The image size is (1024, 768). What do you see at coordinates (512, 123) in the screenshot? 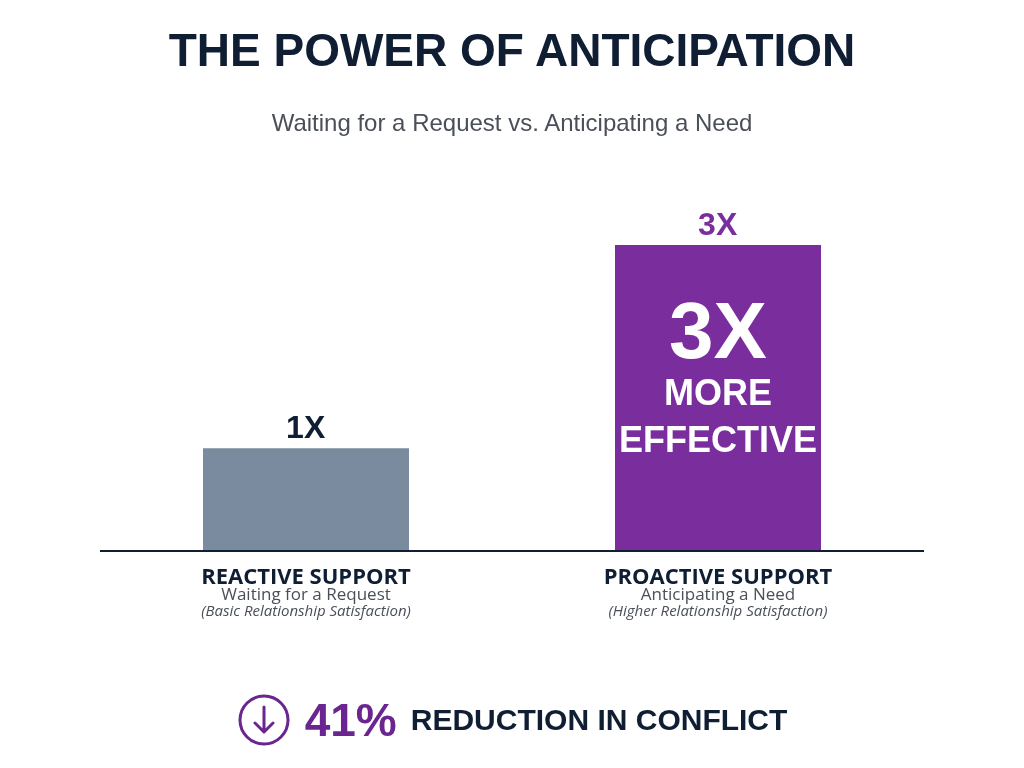
I see `chart-subtitle: Waiting for a Request vs. Anticipating a Need` at bounding box center [512, 123].